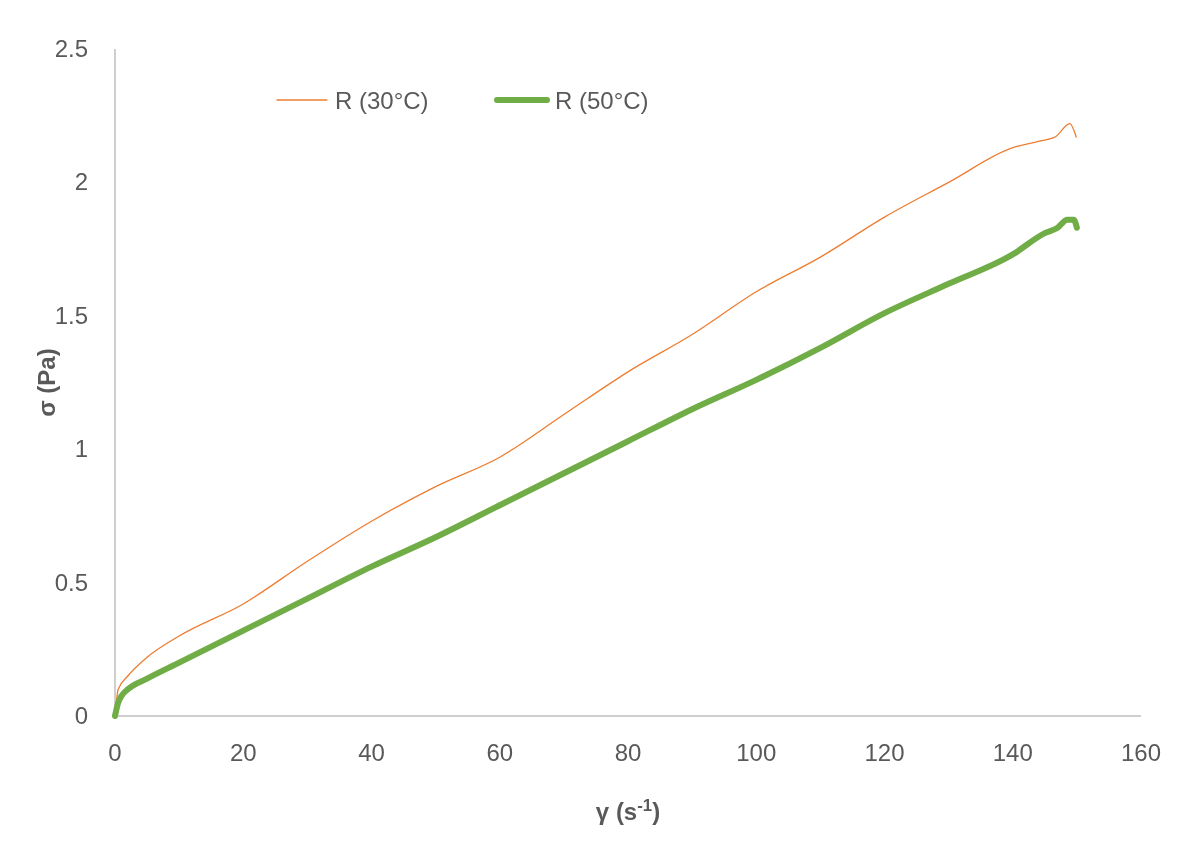 The height and width of the screenshot is (858, 1180). Describe the element at coordinates (71, 582) in the screenshot. I see `y-tick-label: 0.5` at that location.